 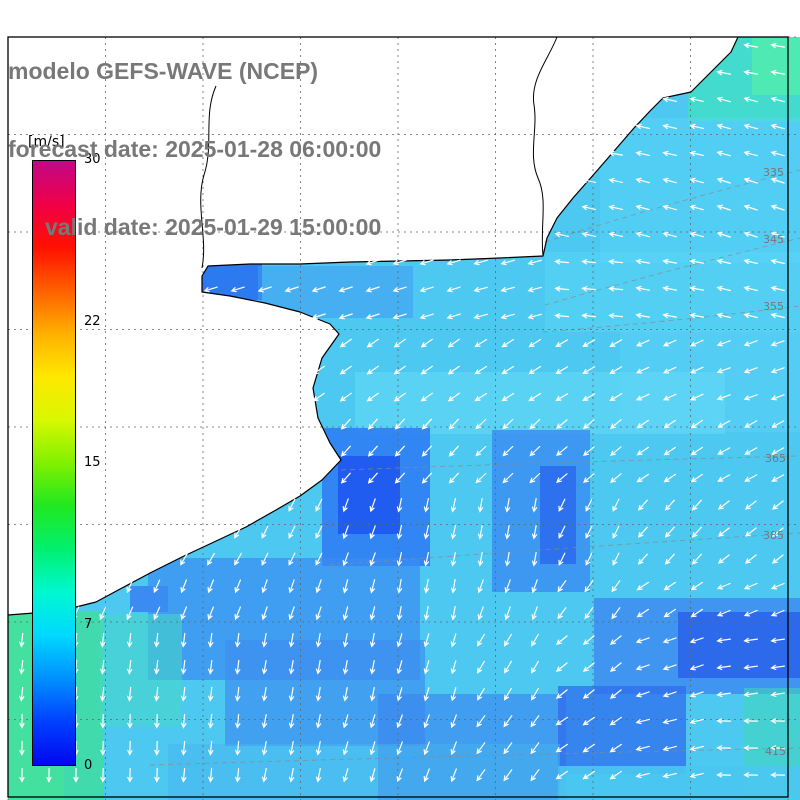 What do you see at coordinates (46, 142) in the screenshot?
I see `colorbar-unit-label: [m/s]` at bounding box center [46, 142].